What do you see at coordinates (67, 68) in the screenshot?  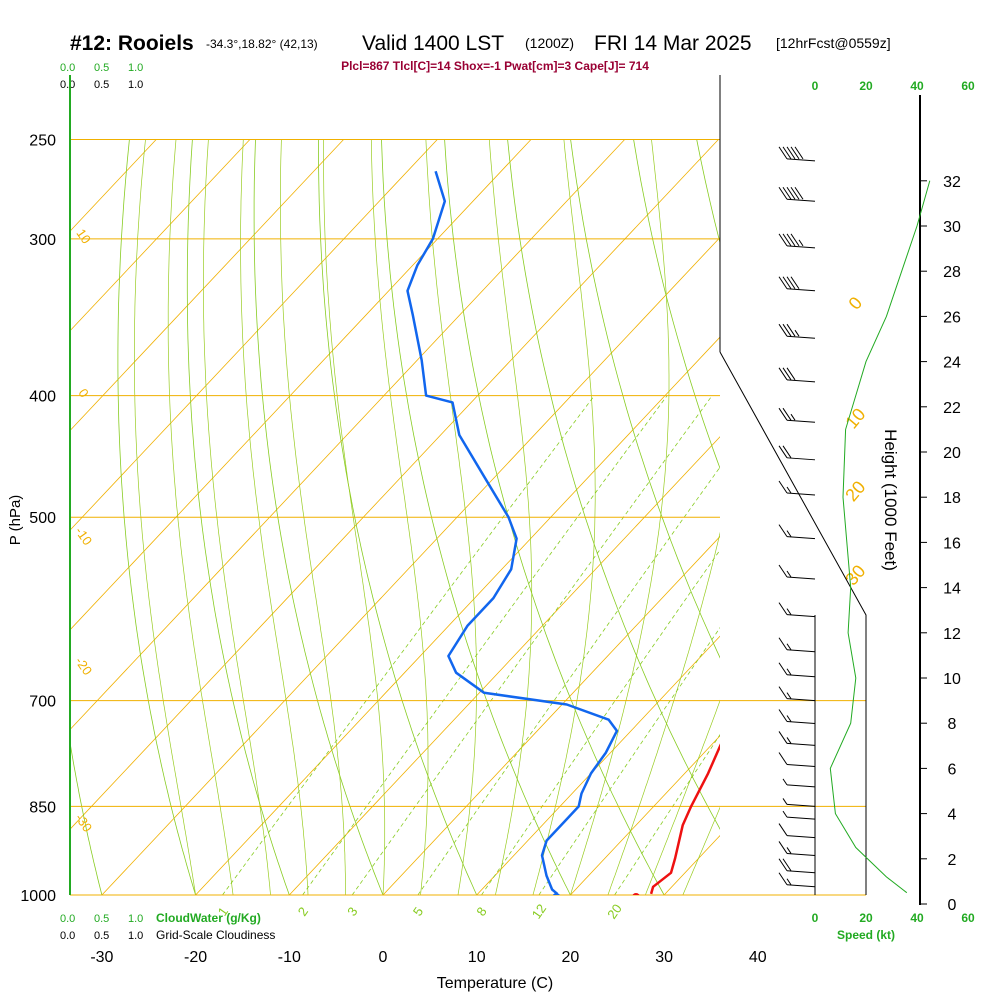 I see `top-cloudwater-tick-0: 0.0` at bounding box center [67, 68].